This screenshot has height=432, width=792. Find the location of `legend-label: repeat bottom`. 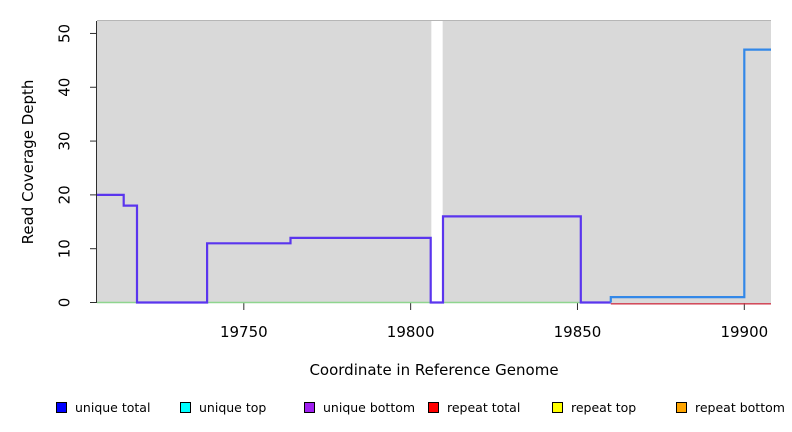

legend-label: repeat bottom is located at coordinates (740, 407).